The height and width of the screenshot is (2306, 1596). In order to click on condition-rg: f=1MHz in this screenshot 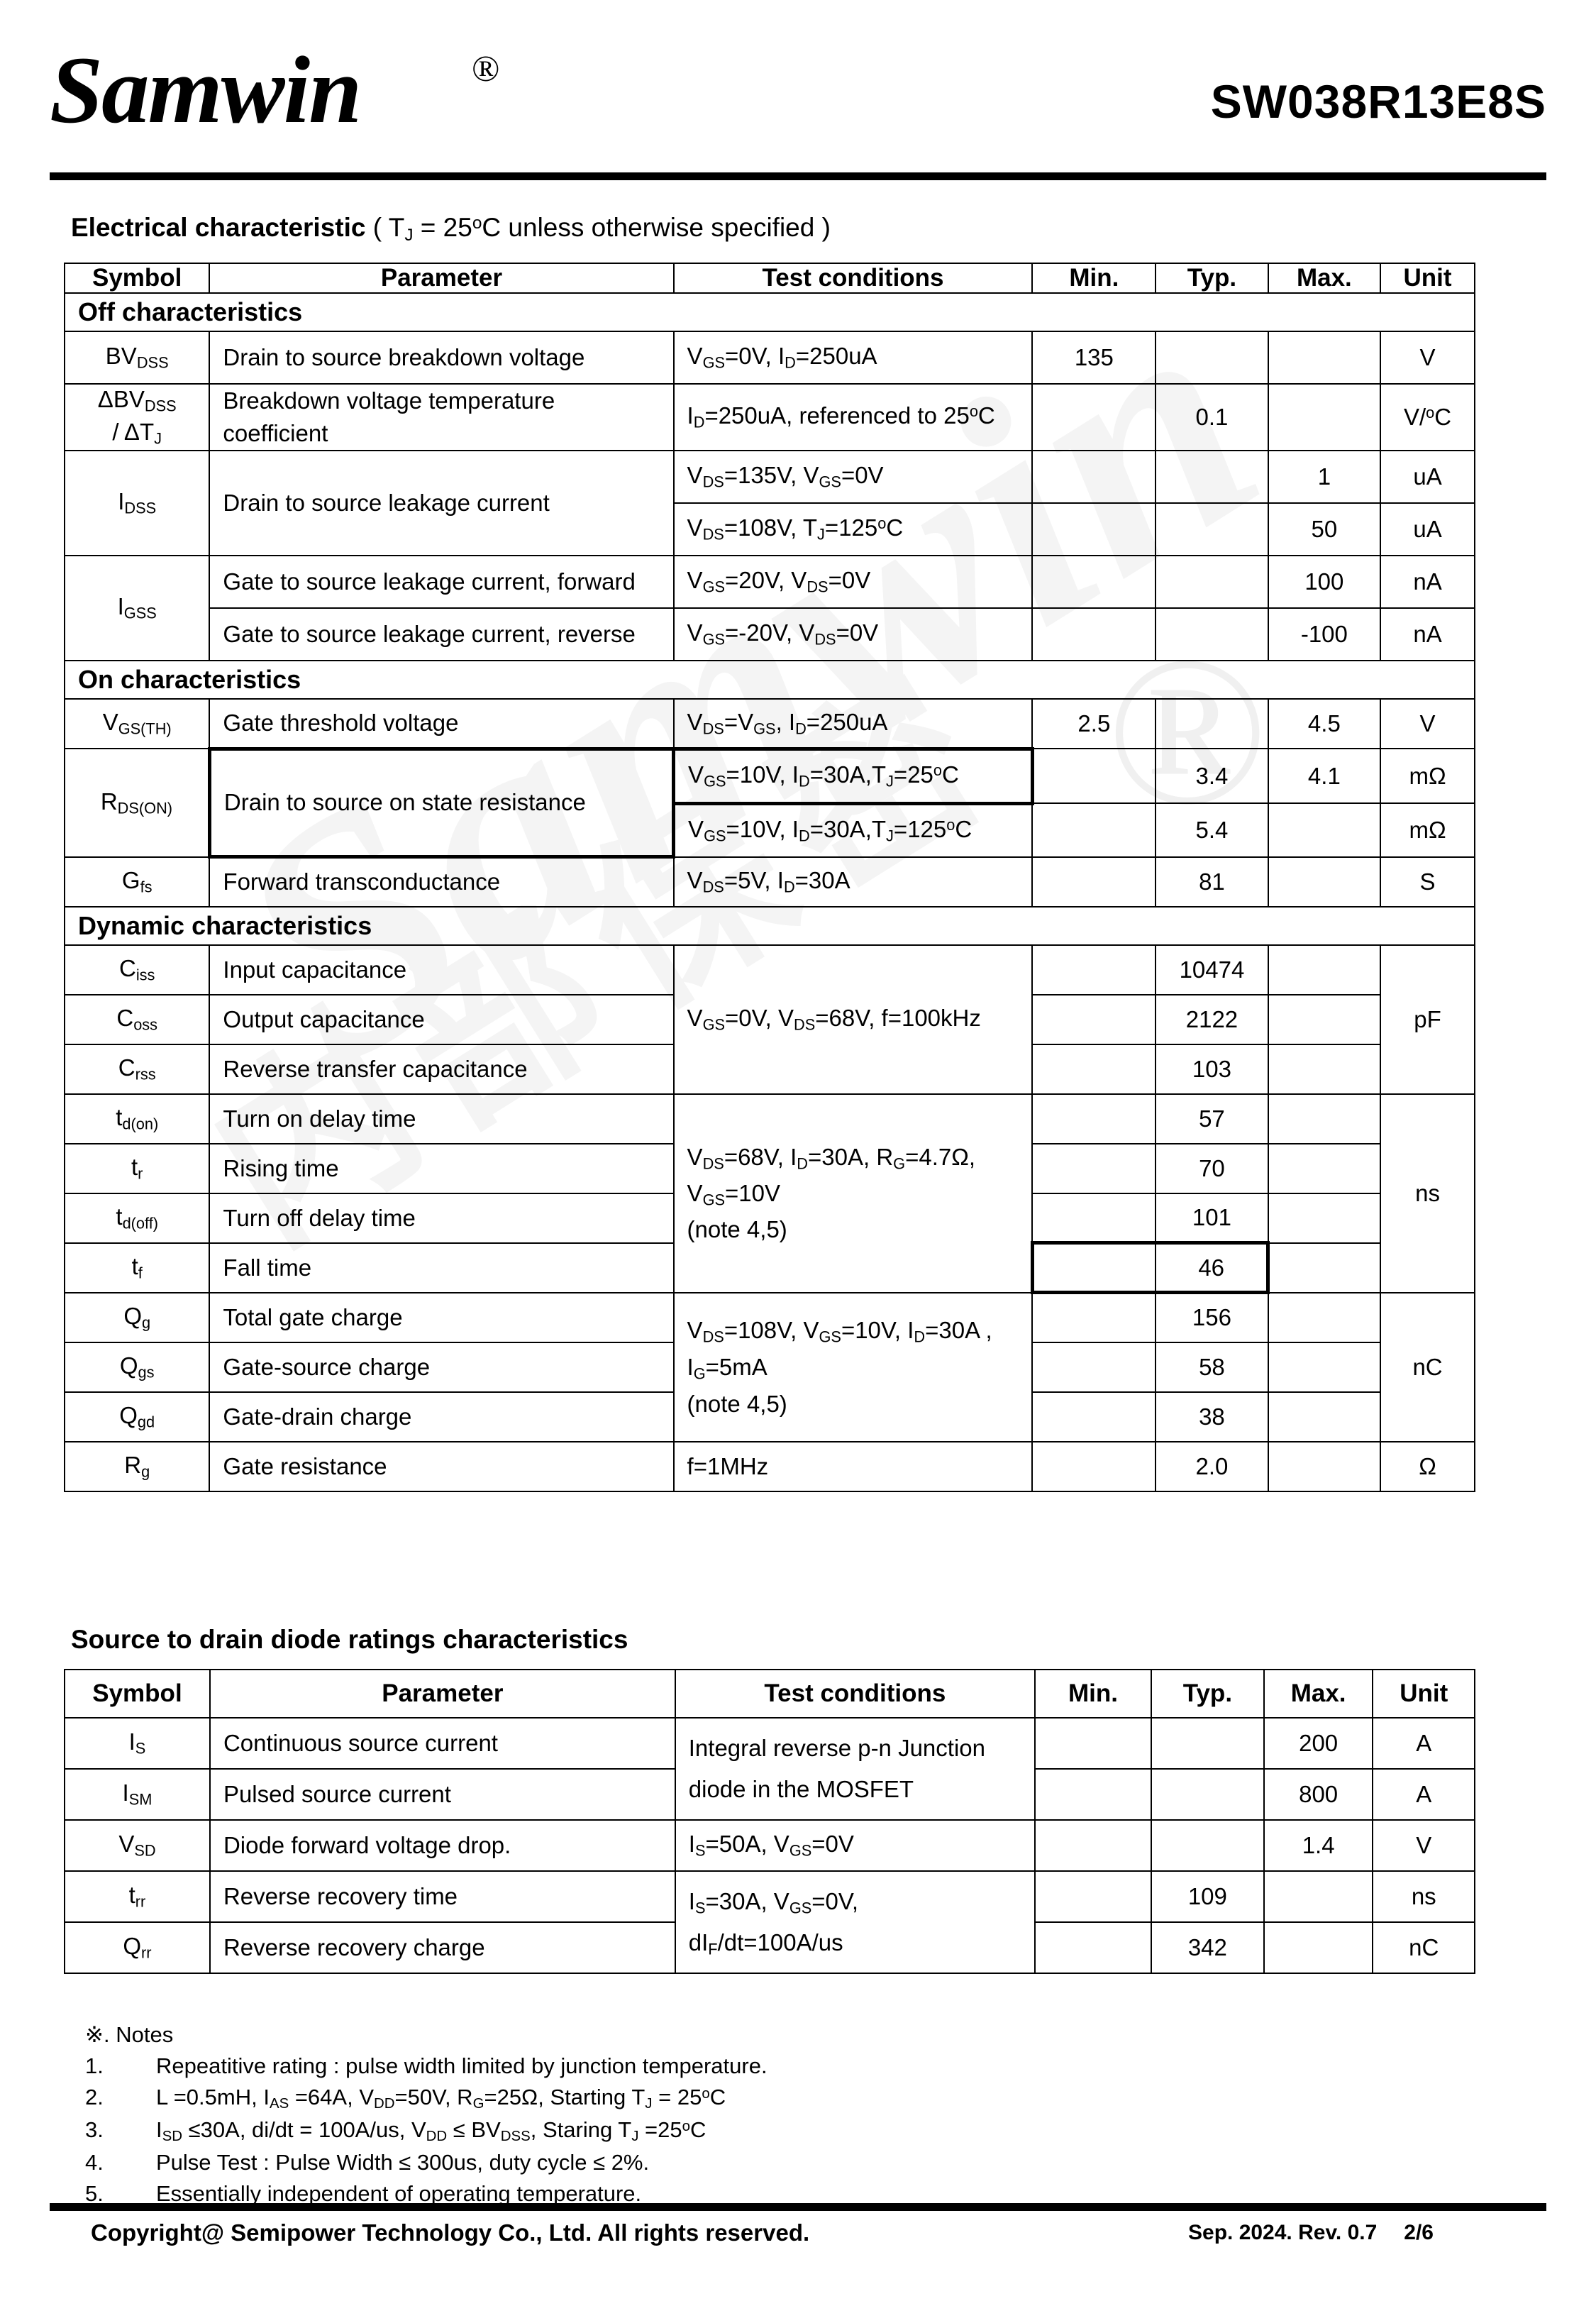, I will do `click(852, 1466)`.